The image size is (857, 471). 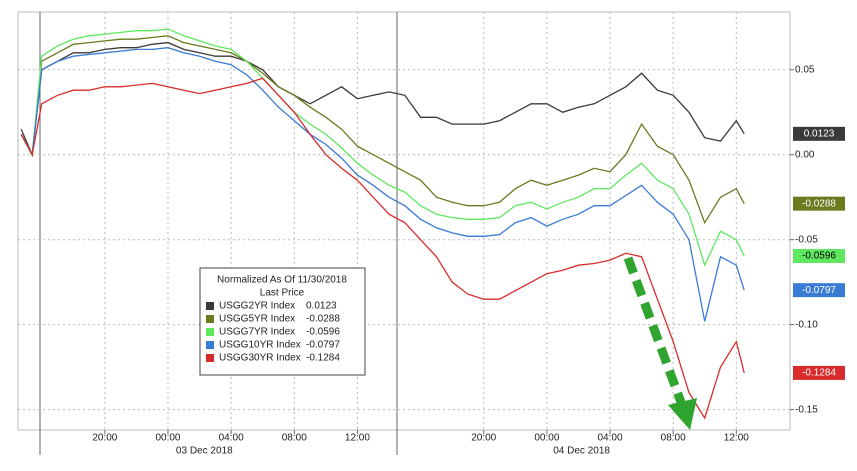 I want to click on y-tick-label: 0.00, so click(x=805, y=154).